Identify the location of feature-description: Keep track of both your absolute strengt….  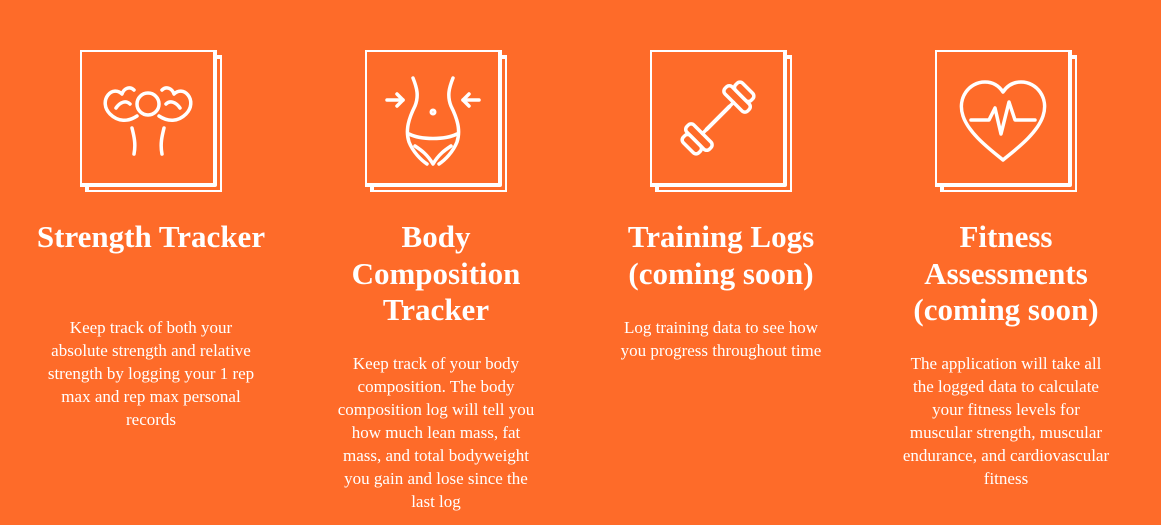
(151, 373).